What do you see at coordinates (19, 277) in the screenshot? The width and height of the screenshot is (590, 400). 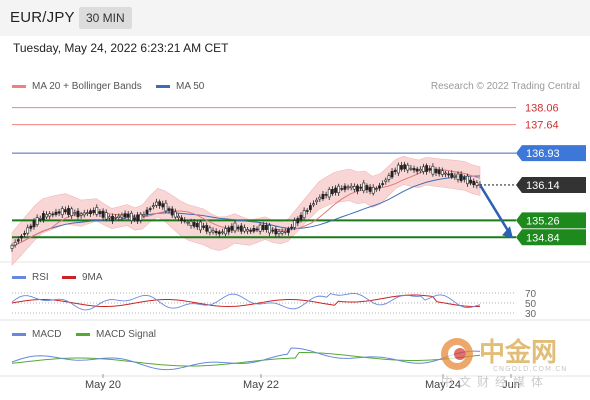 I see `rsi-swatch` at bounding box center [19, 277].